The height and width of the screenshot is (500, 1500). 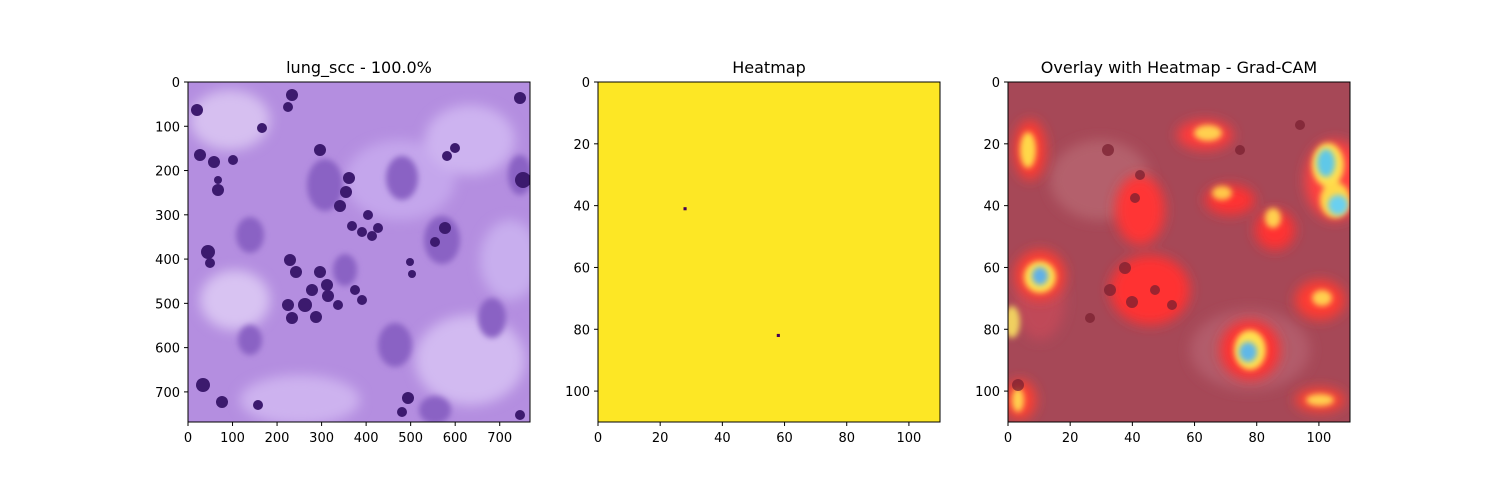 I want to click on x-tick-label: 700, so click(x=499, y=438).